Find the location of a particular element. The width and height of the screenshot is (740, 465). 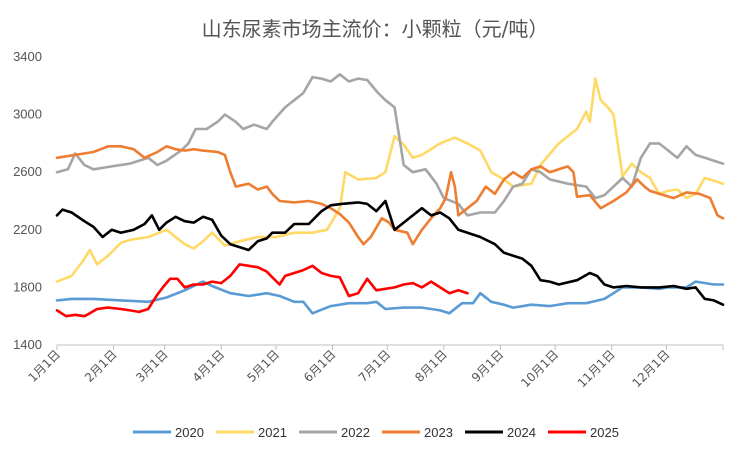

y-tick-label: 3000 is located at coordinates (27, 114).